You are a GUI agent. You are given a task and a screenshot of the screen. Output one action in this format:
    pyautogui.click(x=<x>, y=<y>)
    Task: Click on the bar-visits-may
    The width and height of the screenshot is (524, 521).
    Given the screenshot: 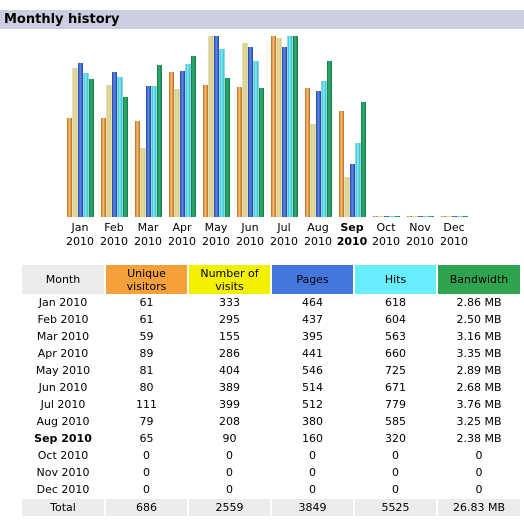 What is the action you would take?
    pyautogui.click(x=211, y=126)
    